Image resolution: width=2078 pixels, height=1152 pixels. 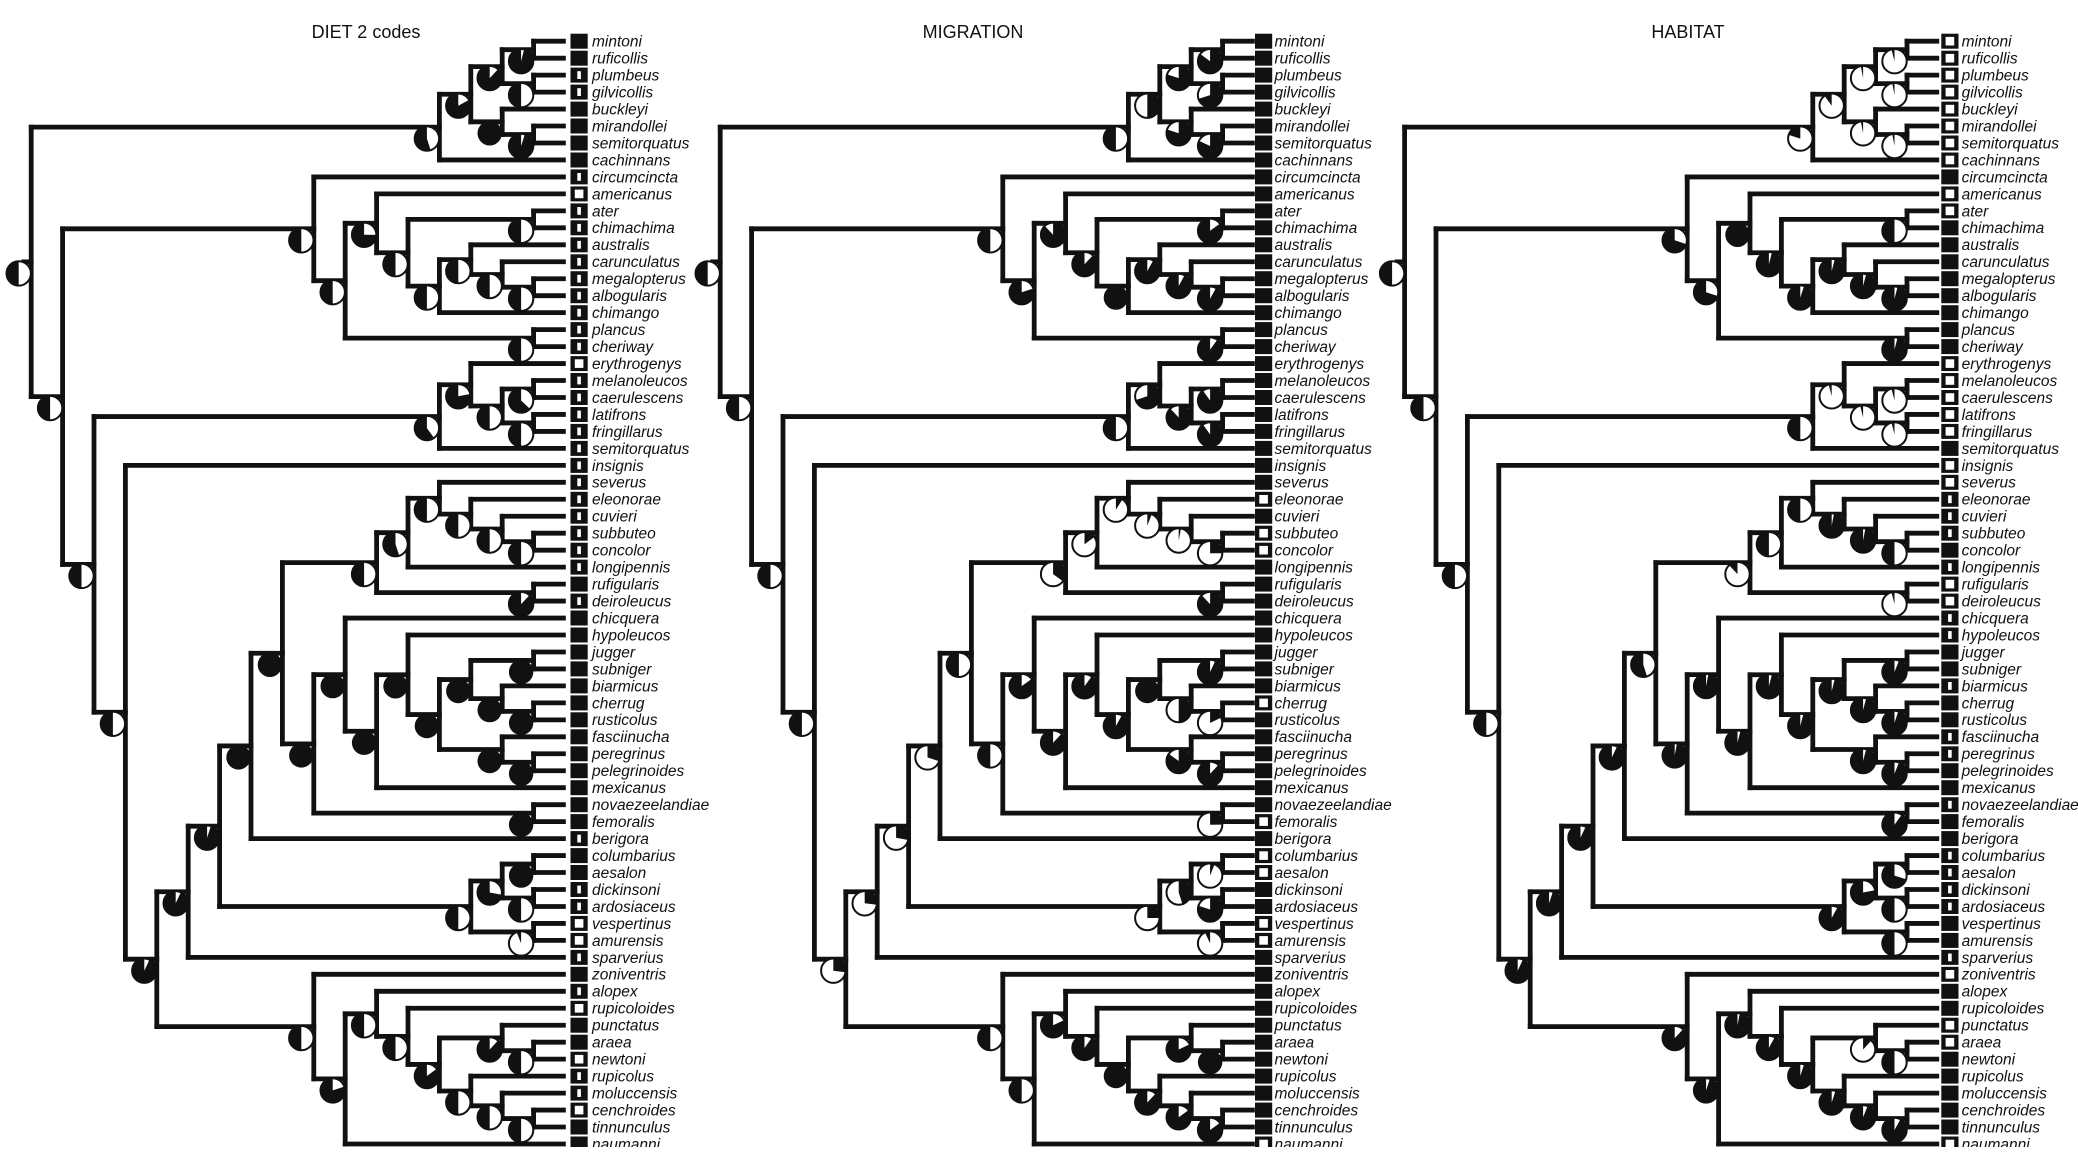 I want to click on svg-text: ardosiaceus, so click(x=2004, y=907).